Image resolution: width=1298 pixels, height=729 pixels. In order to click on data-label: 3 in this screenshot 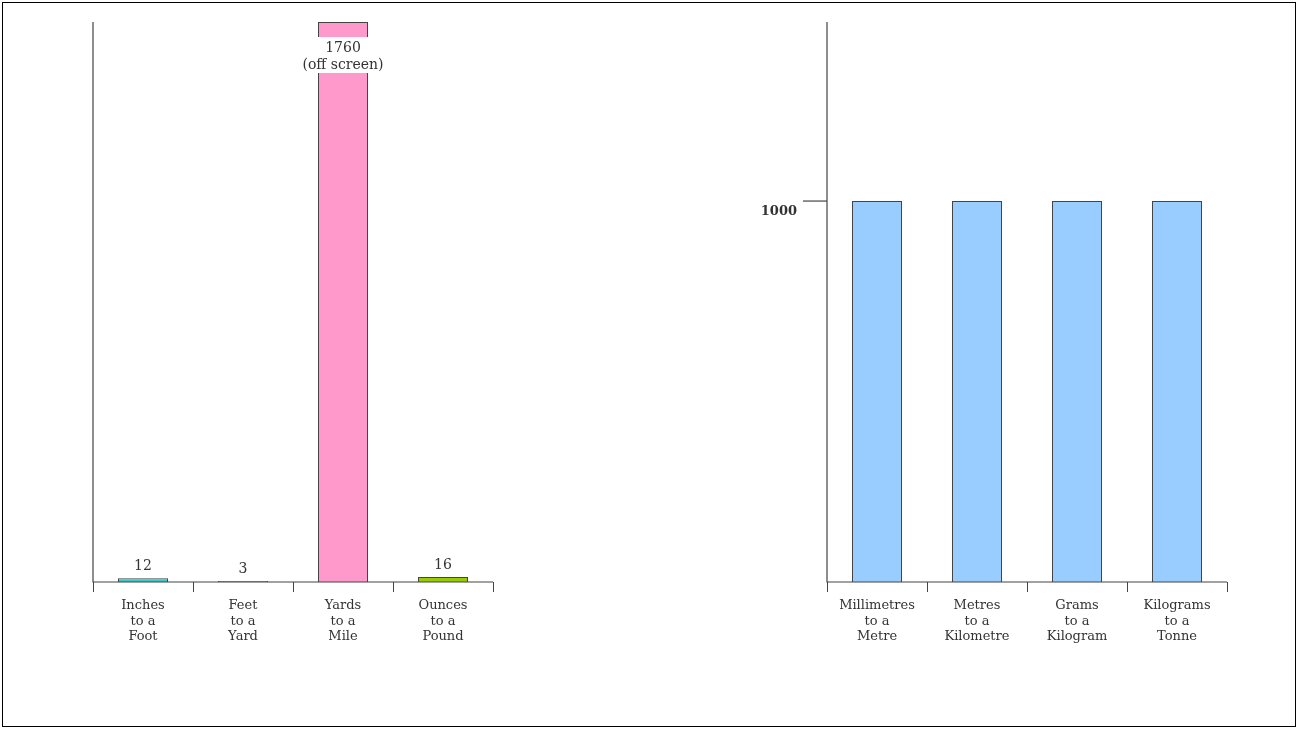, I will do `click(243, 568)`.